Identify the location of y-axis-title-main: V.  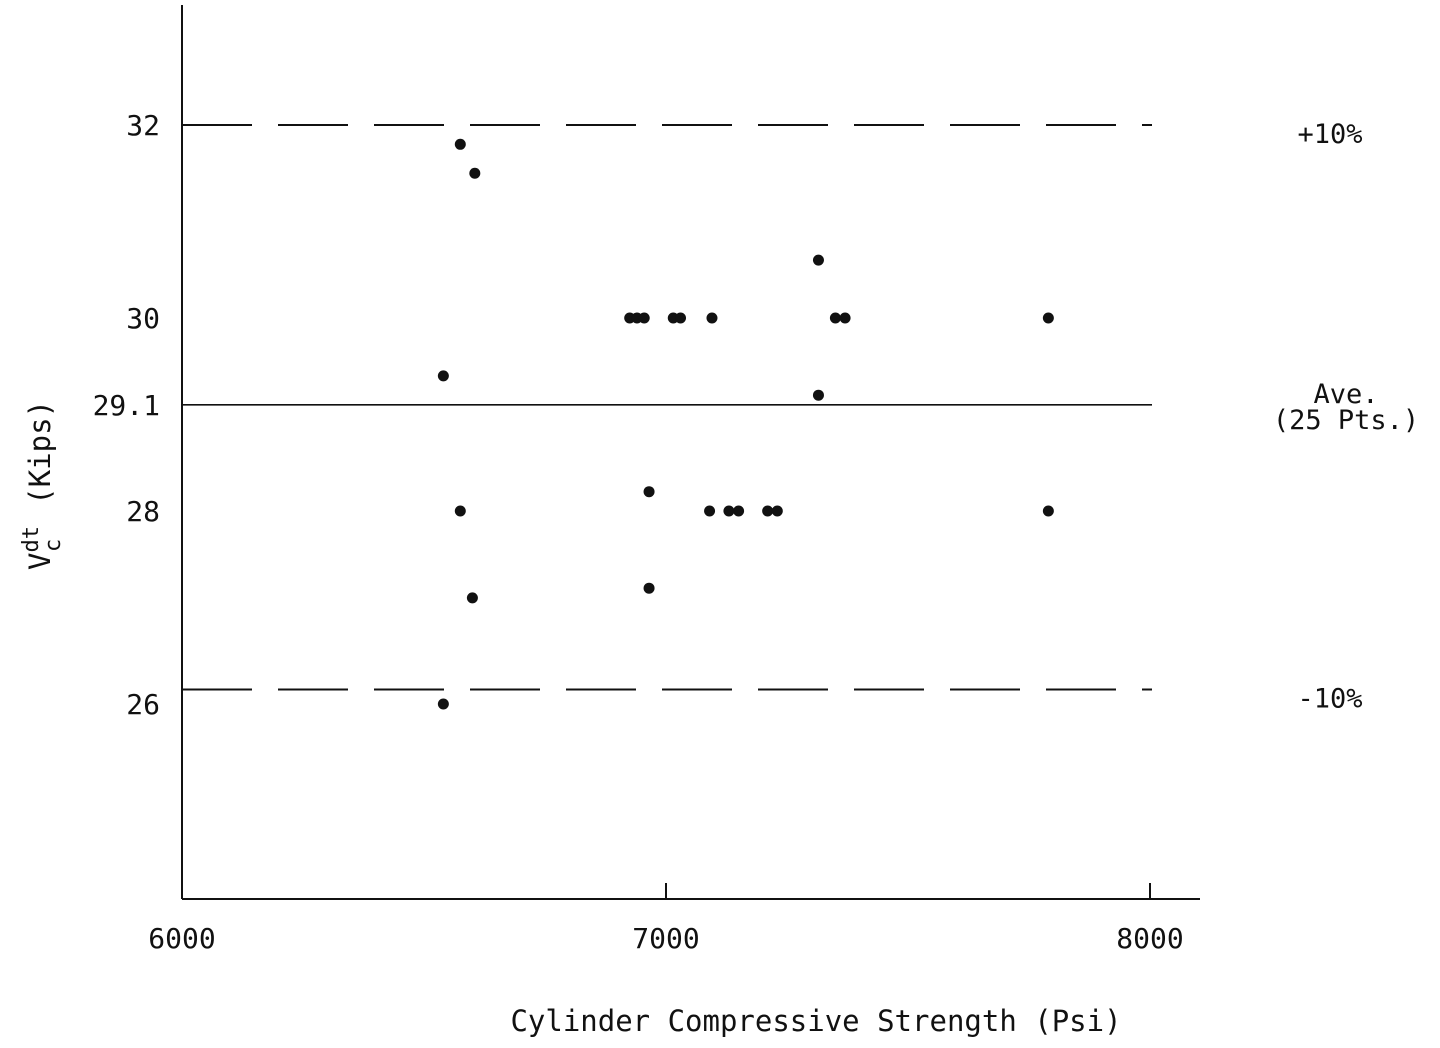
(40, 561).